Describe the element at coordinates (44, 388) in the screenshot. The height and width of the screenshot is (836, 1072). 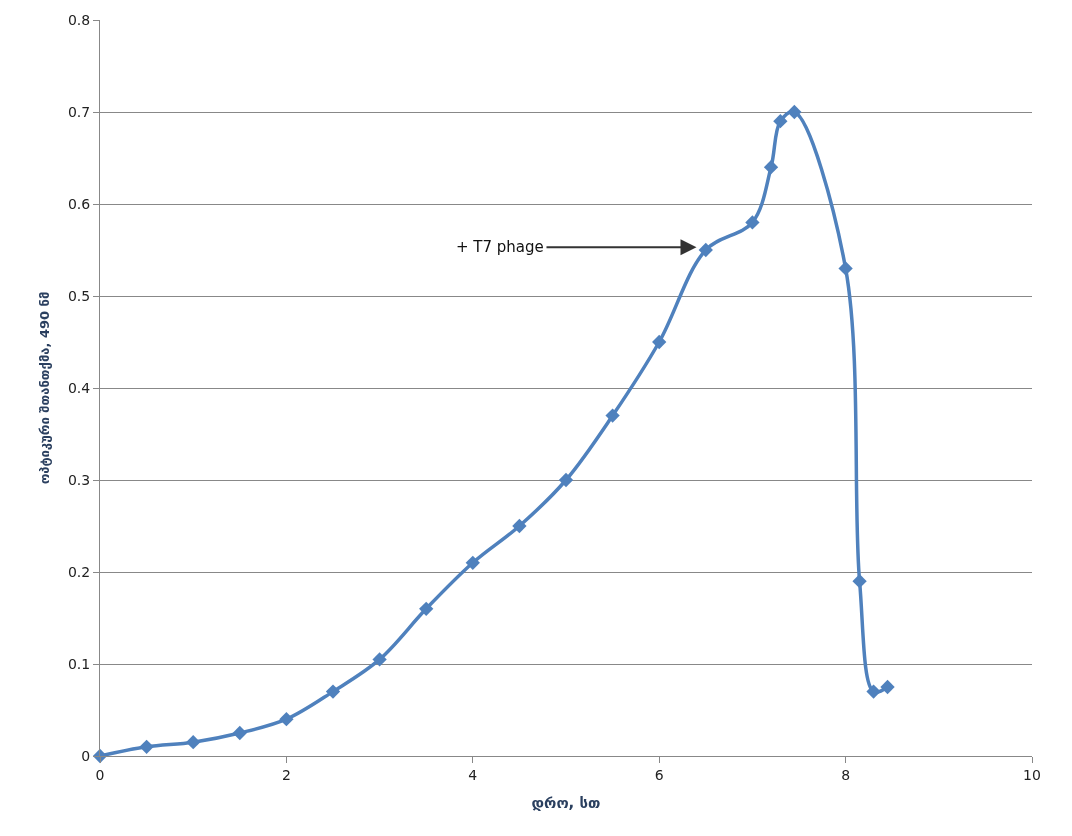
I see `y-axis-title: ოპტიკური შთანთქმა, 490 ნმ` at that location.